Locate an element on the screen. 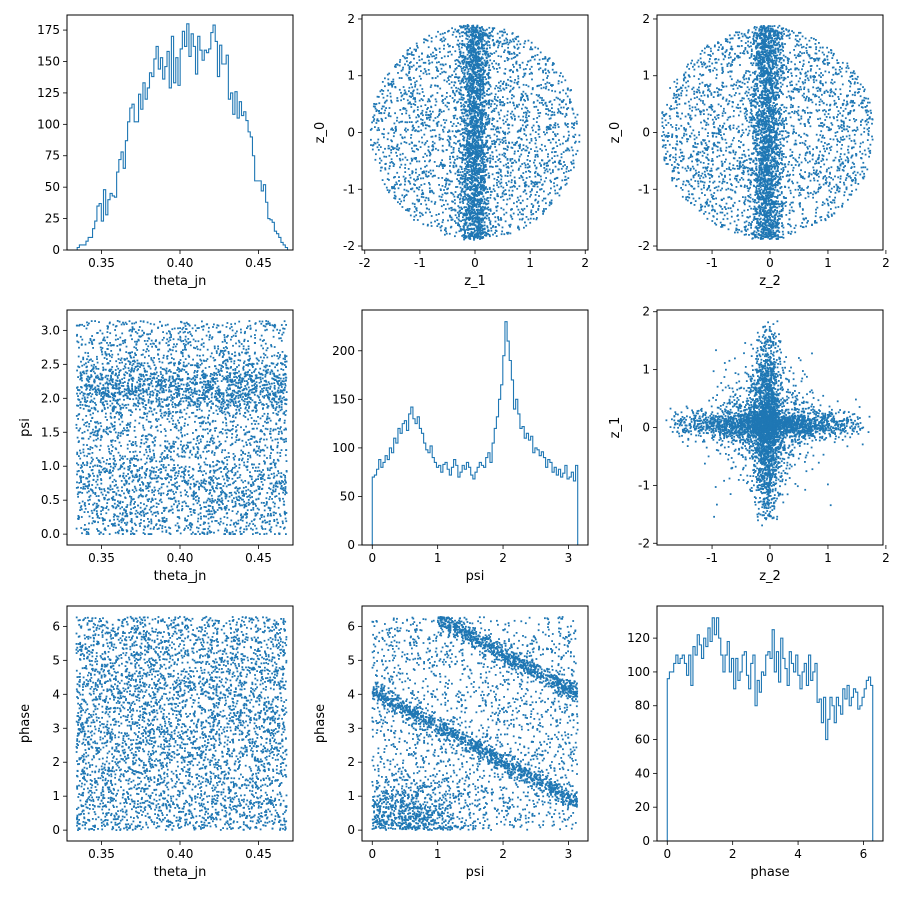 This screenshot has width=900, height=900. y-tick-label: 25 is located at coordinates (52, 219).